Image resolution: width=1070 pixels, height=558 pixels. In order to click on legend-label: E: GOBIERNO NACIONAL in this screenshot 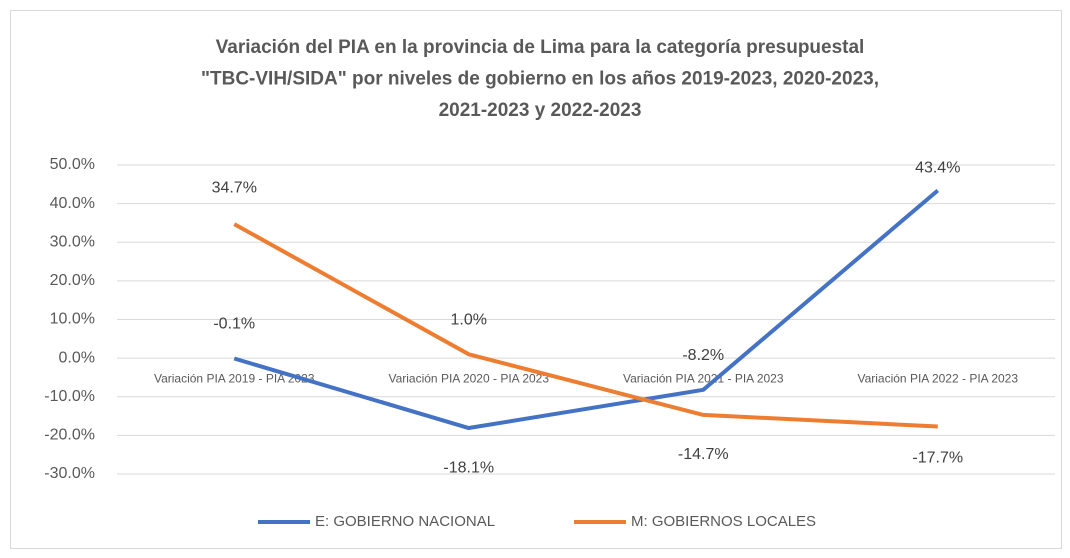, I will do `click(405, 521)`.